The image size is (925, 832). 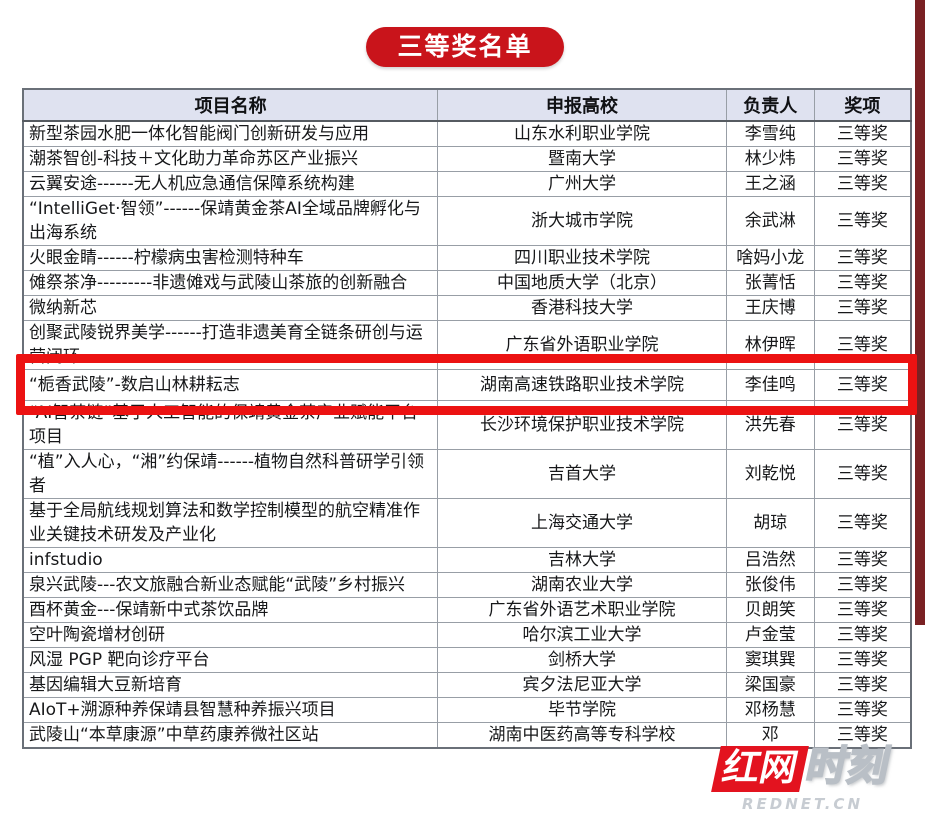 What do you see at coordinates (230, 105) in the screenshot?
I see `header-project: 项目名称` at bounding box center [230, 105].